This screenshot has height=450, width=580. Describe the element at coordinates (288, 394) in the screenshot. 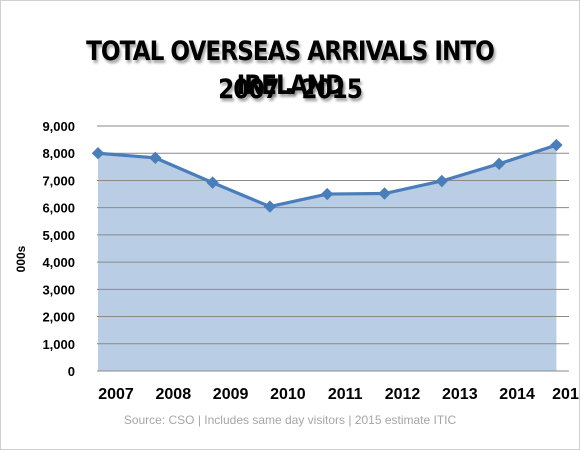

I see `x-tick-label: 2010` at that location.